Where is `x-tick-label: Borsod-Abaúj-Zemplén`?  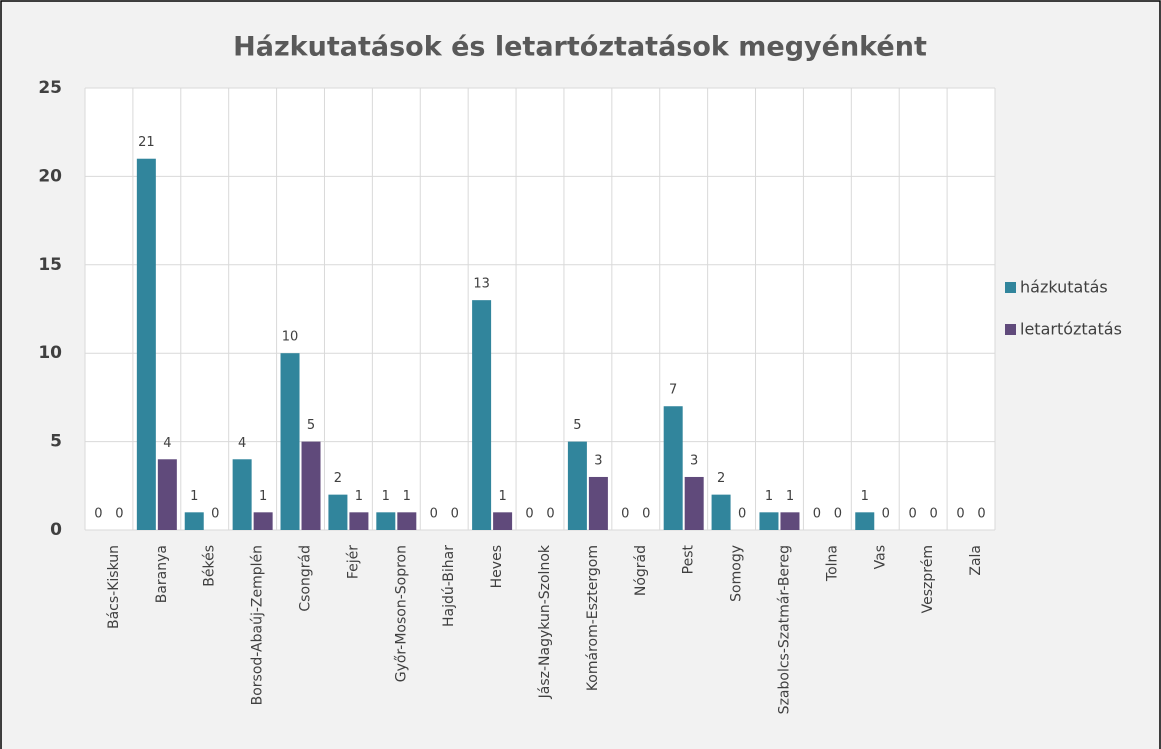
x-tick-label: Borsod-Abaúj-Zemplén is located at coordinates (258, 625).